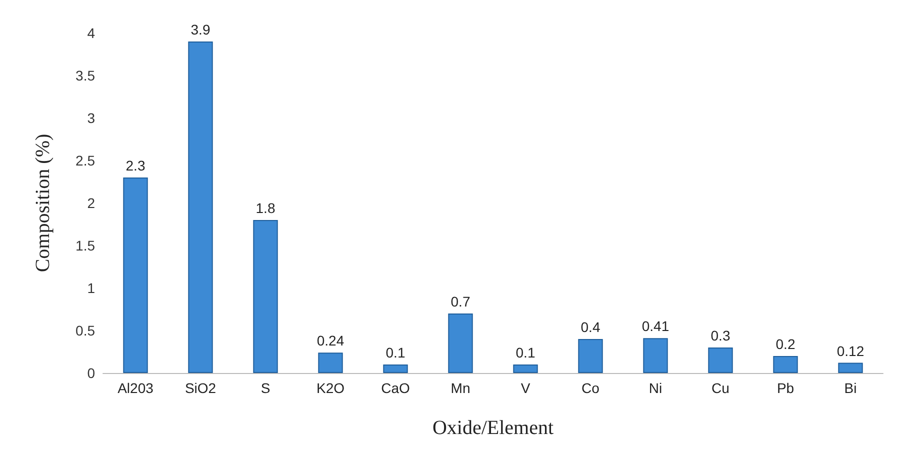 The width and height of the screenshot is (911, 456). What do you see at coordinates (91, 288) in the screenshot?
I see `y-tick-label: 1` at bounding box center [91, 288].